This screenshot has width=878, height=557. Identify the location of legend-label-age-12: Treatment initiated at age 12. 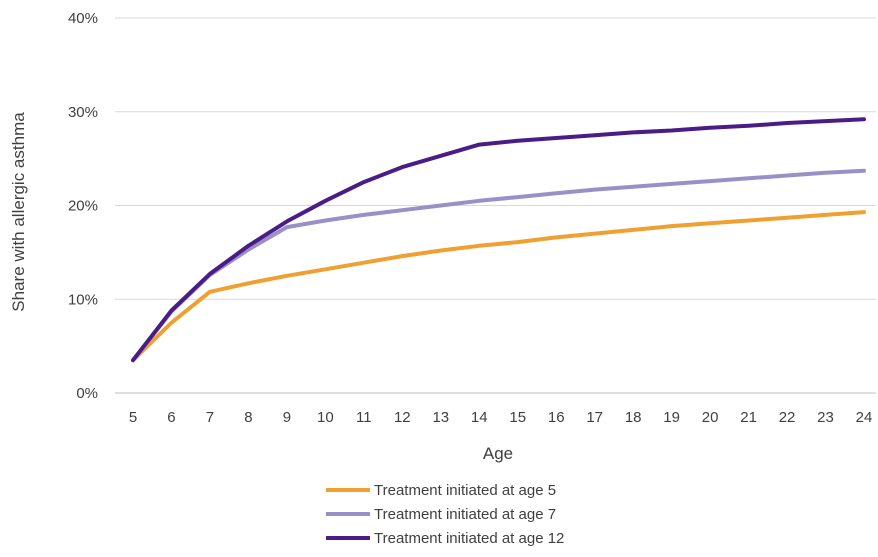
(469, 538).